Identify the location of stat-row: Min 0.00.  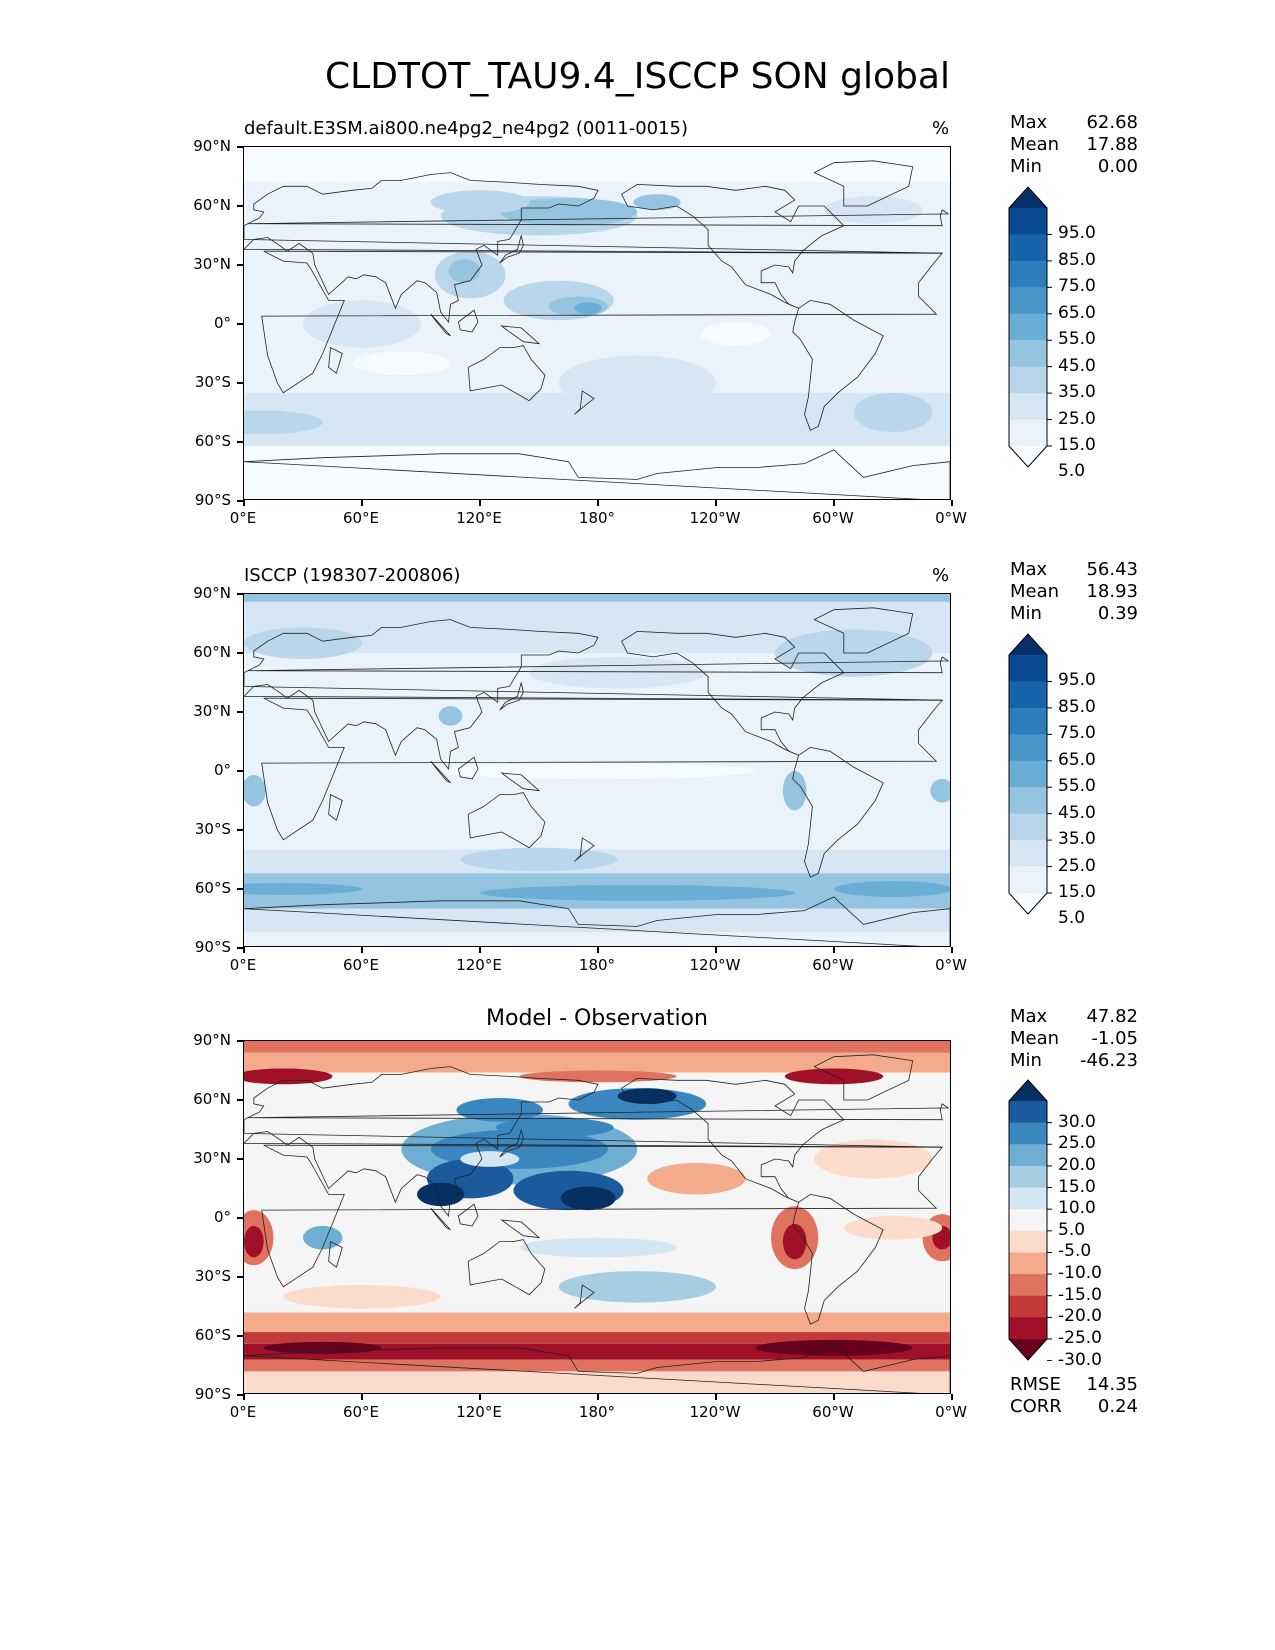
(1074, 167).